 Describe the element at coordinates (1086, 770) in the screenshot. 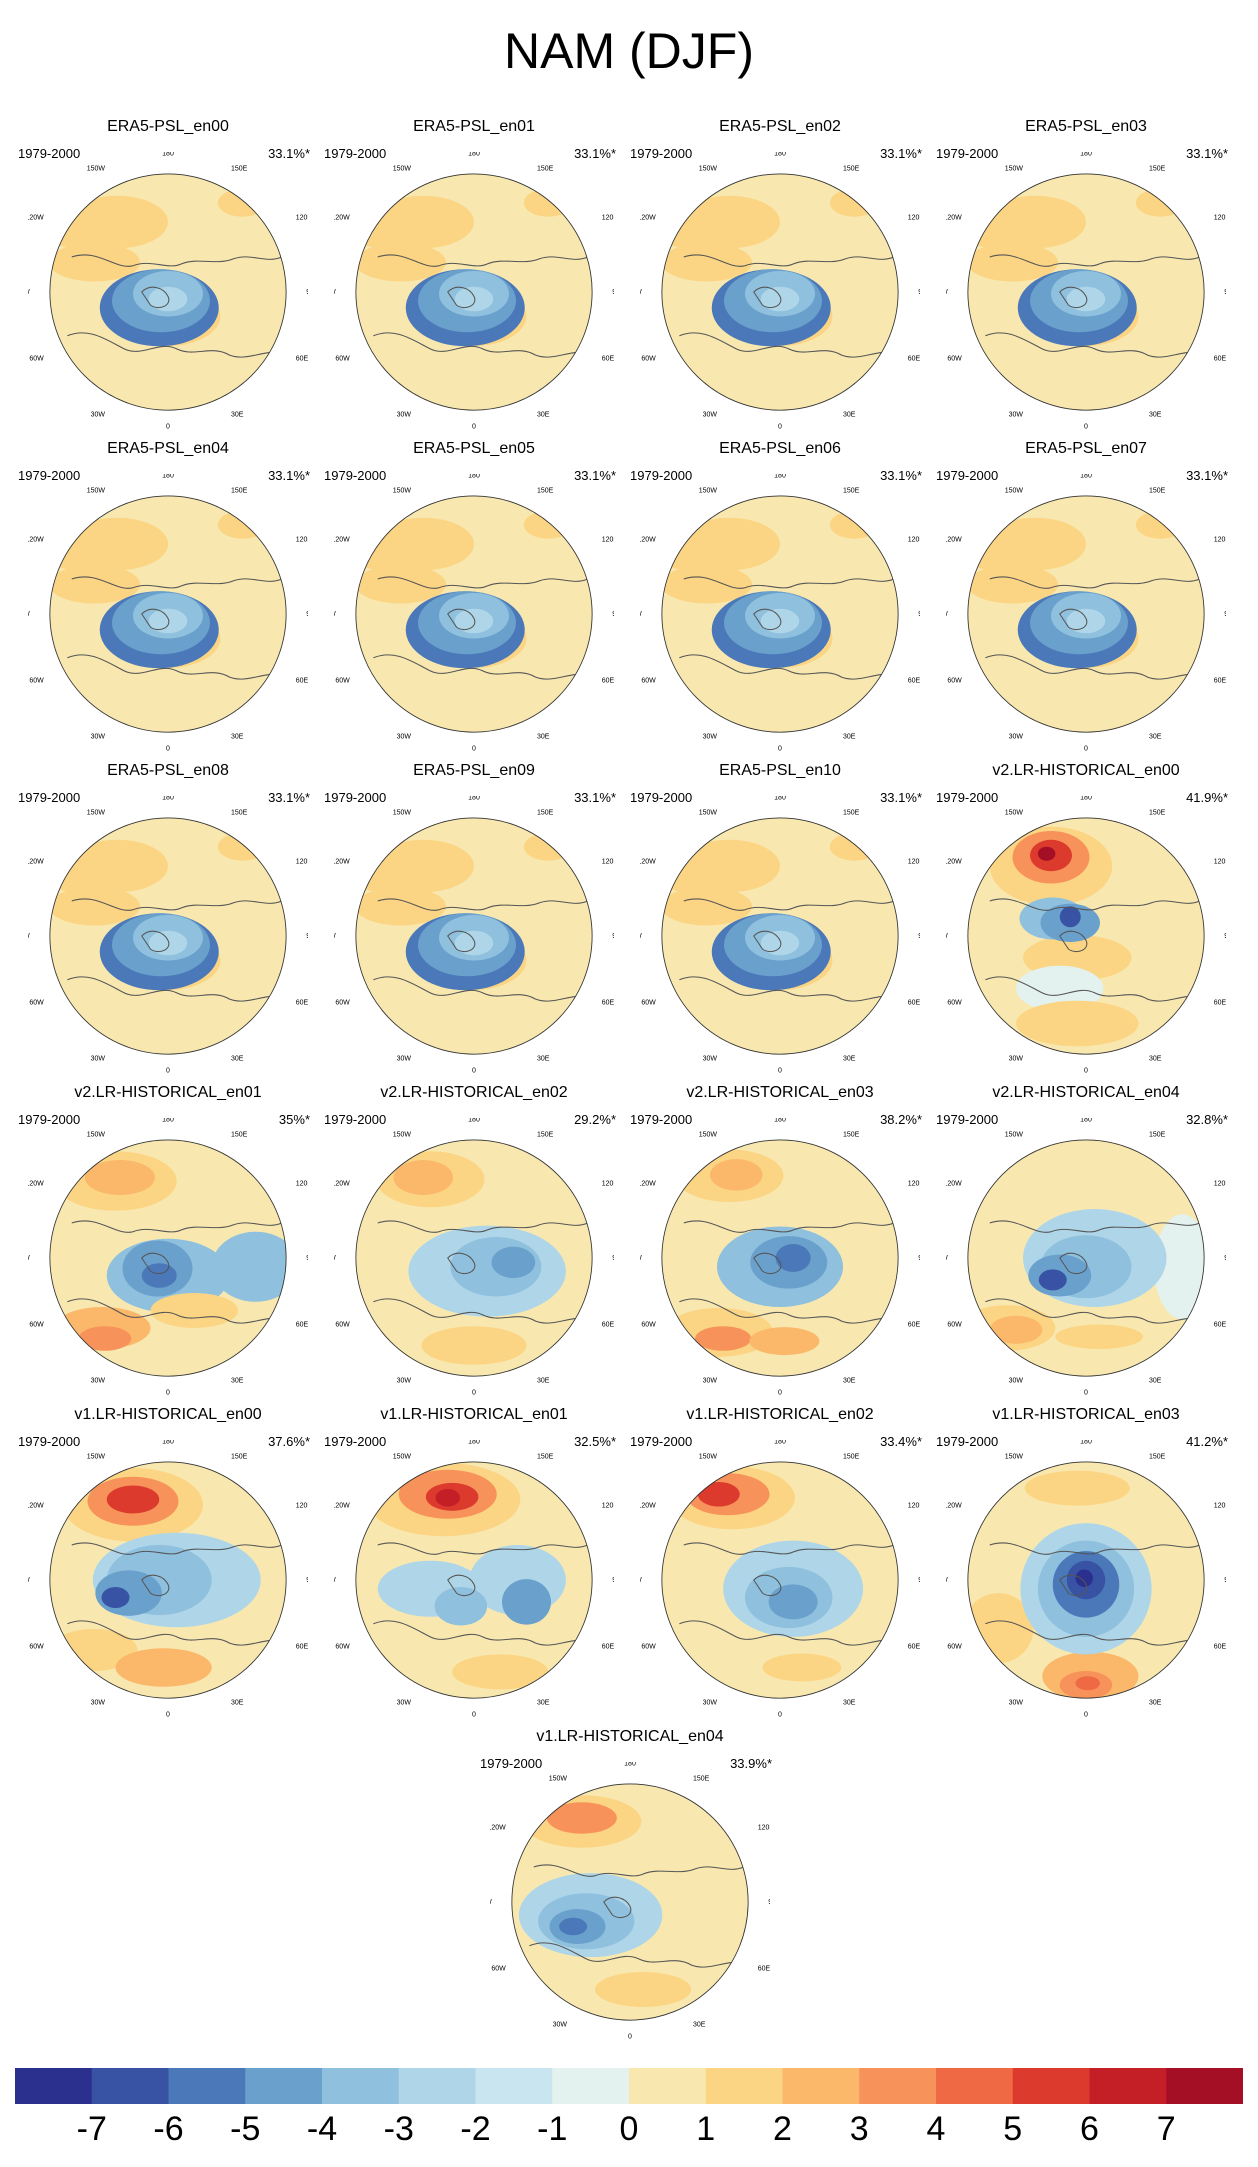

I see `panel-title: v2.LR-HISTORICAL_en00` at that location.